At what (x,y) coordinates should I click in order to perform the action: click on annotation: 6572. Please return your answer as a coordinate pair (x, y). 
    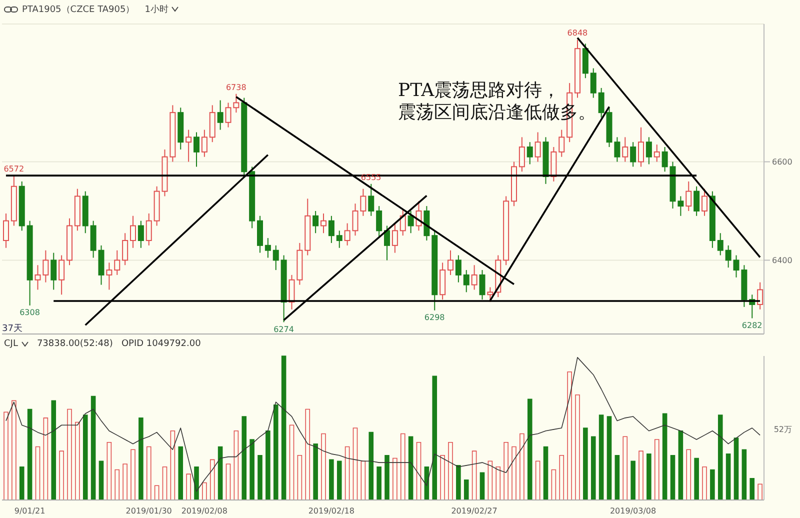
    Looking at the image, I should click on (14, 169).